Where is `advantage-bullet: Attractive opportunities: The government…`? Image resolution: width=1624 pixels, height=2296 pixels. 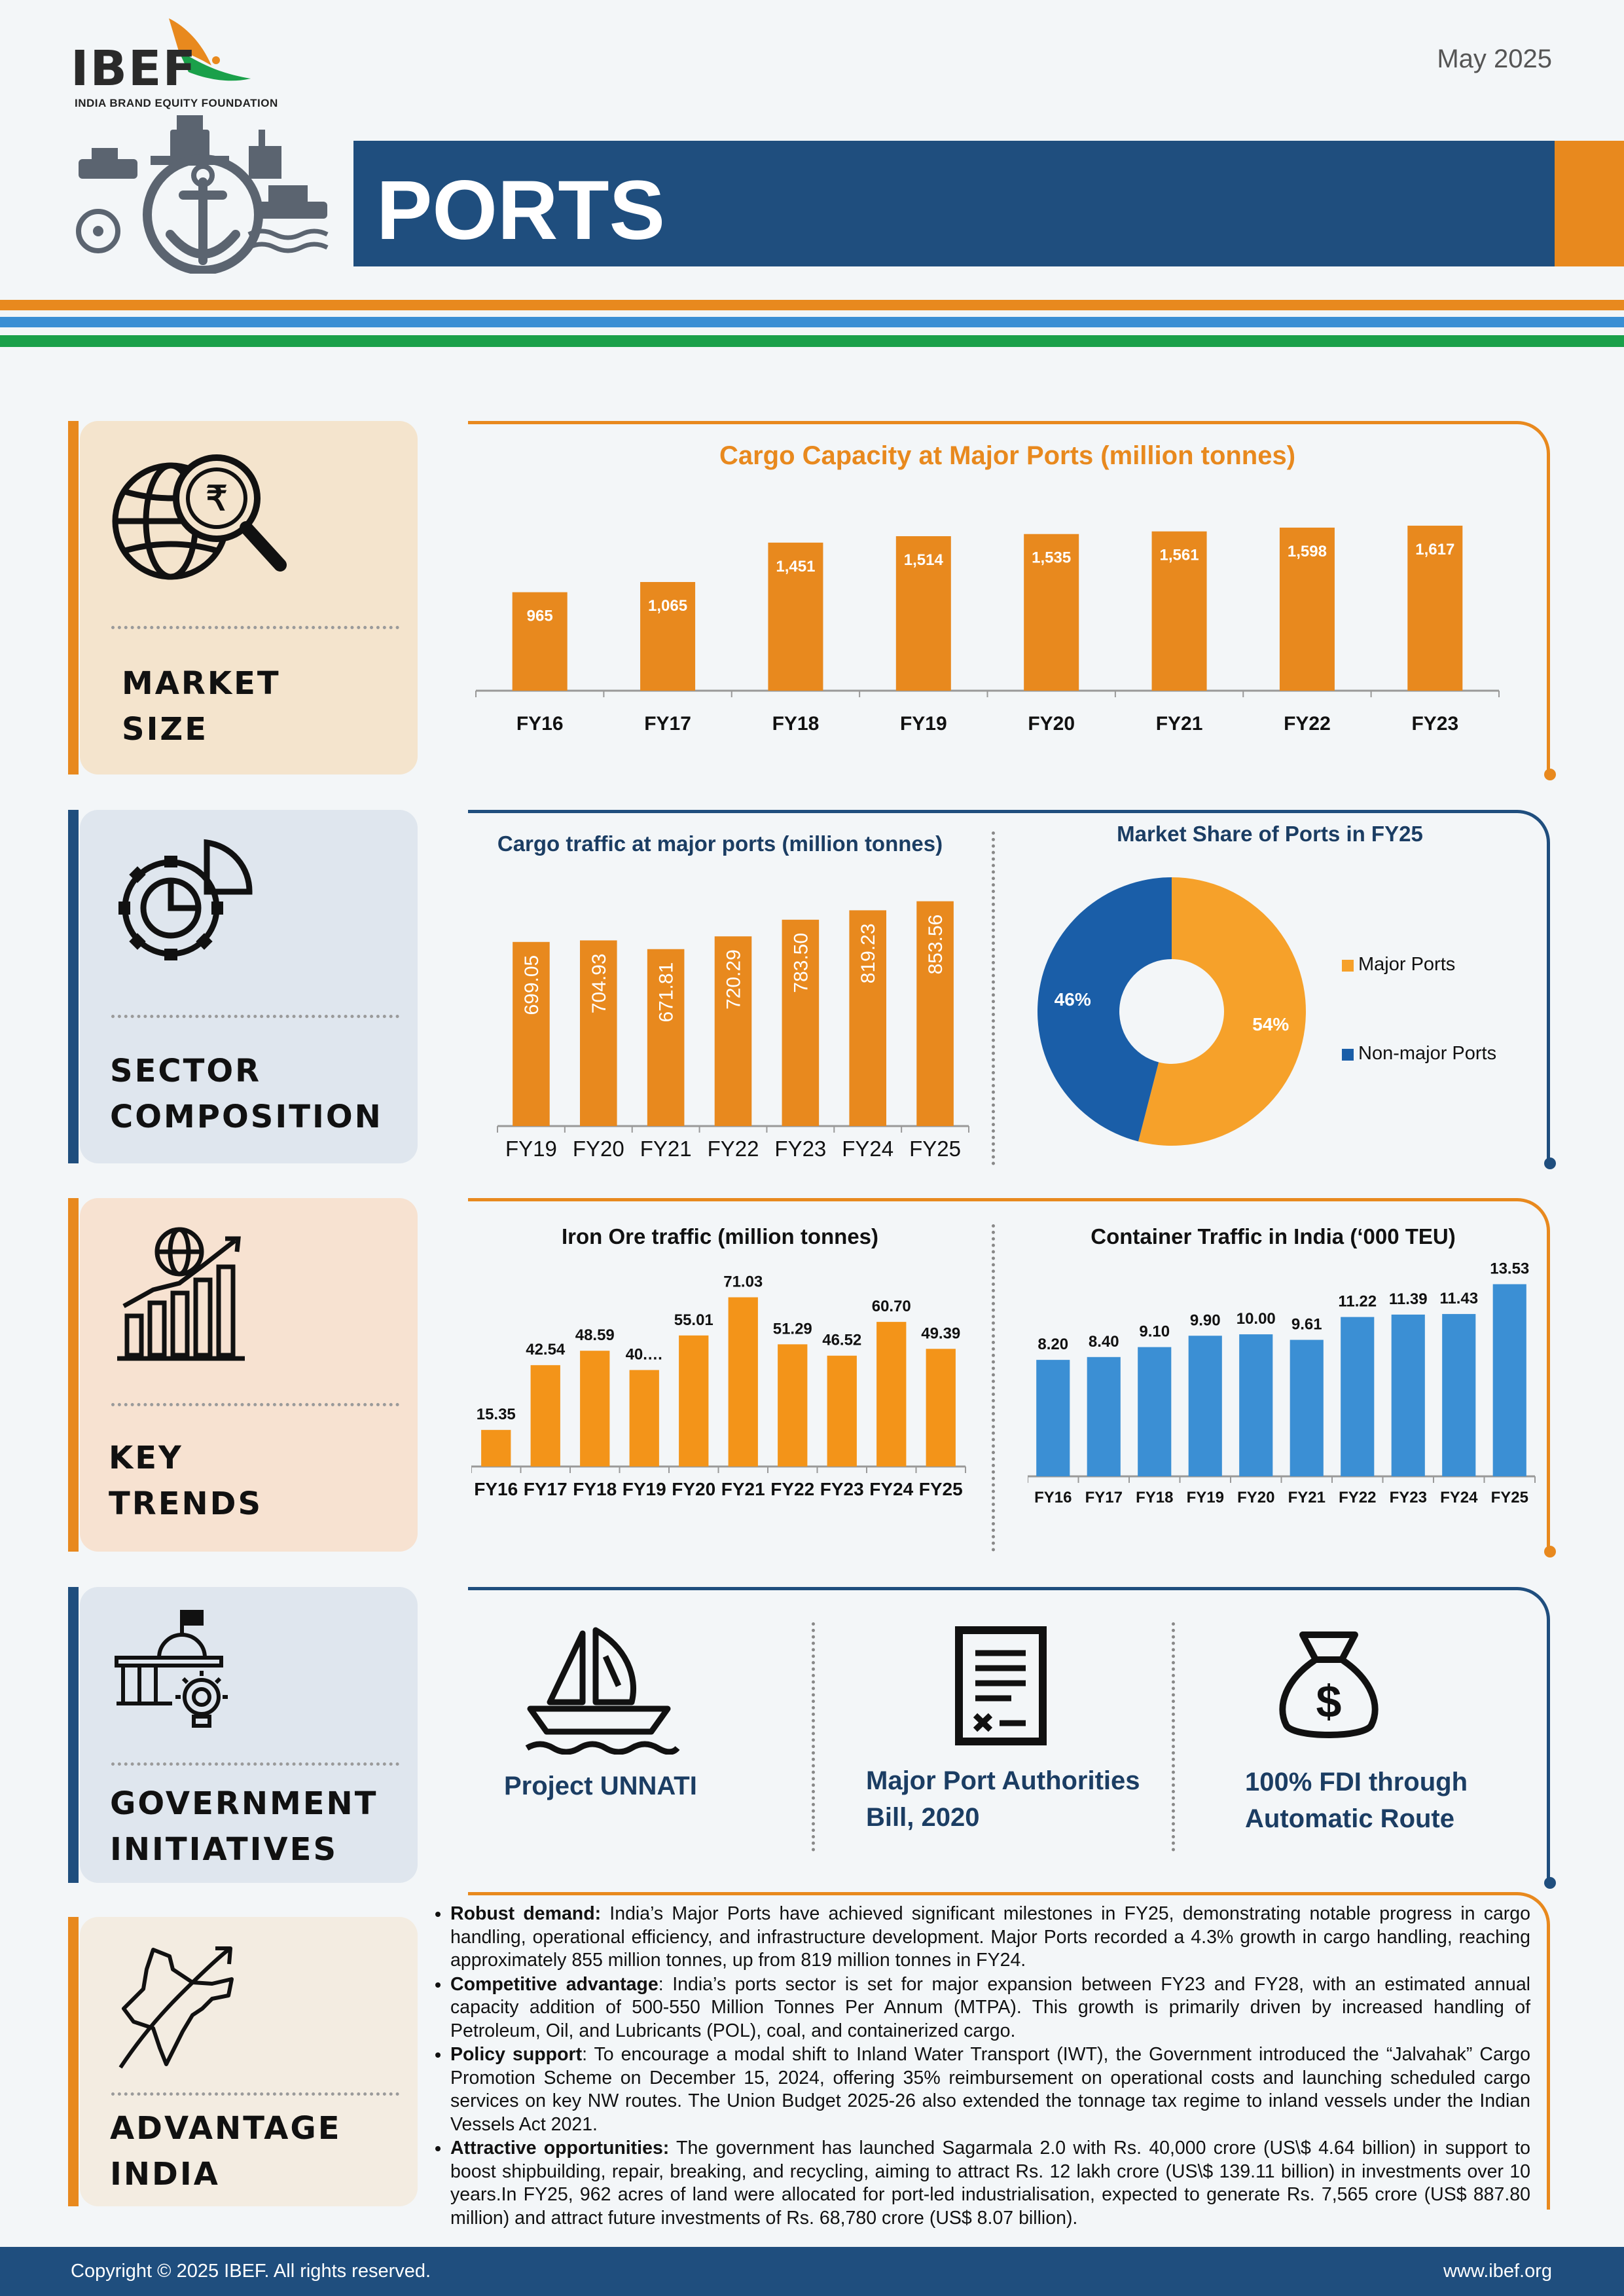
advantage-bullet: Attractive opportunities: The government… is located at coordinates (990, 2183).